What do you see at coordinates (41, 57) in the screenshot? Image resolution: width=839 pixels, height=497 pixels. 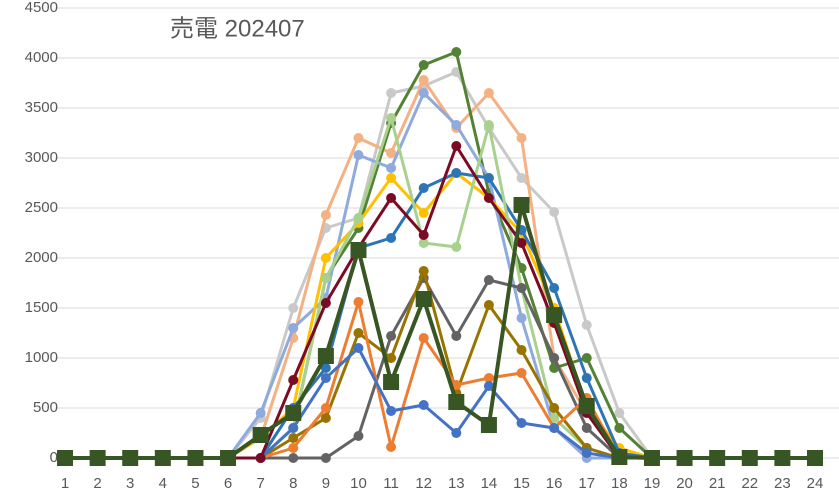 I see `y-tick-label: 4000` at bounding box center [41, 57].